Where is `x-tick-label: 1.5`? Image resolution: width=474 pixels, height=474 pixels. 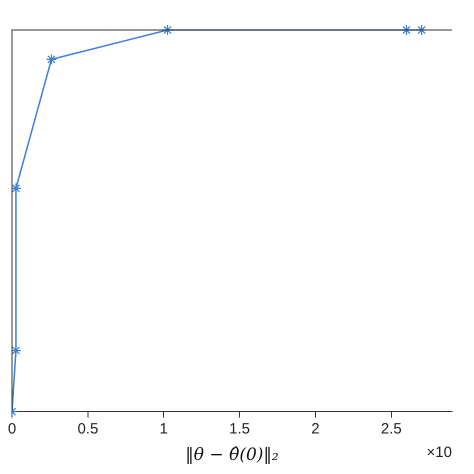
x-tick-label: 1.5 is located at coordinates (239, 429).